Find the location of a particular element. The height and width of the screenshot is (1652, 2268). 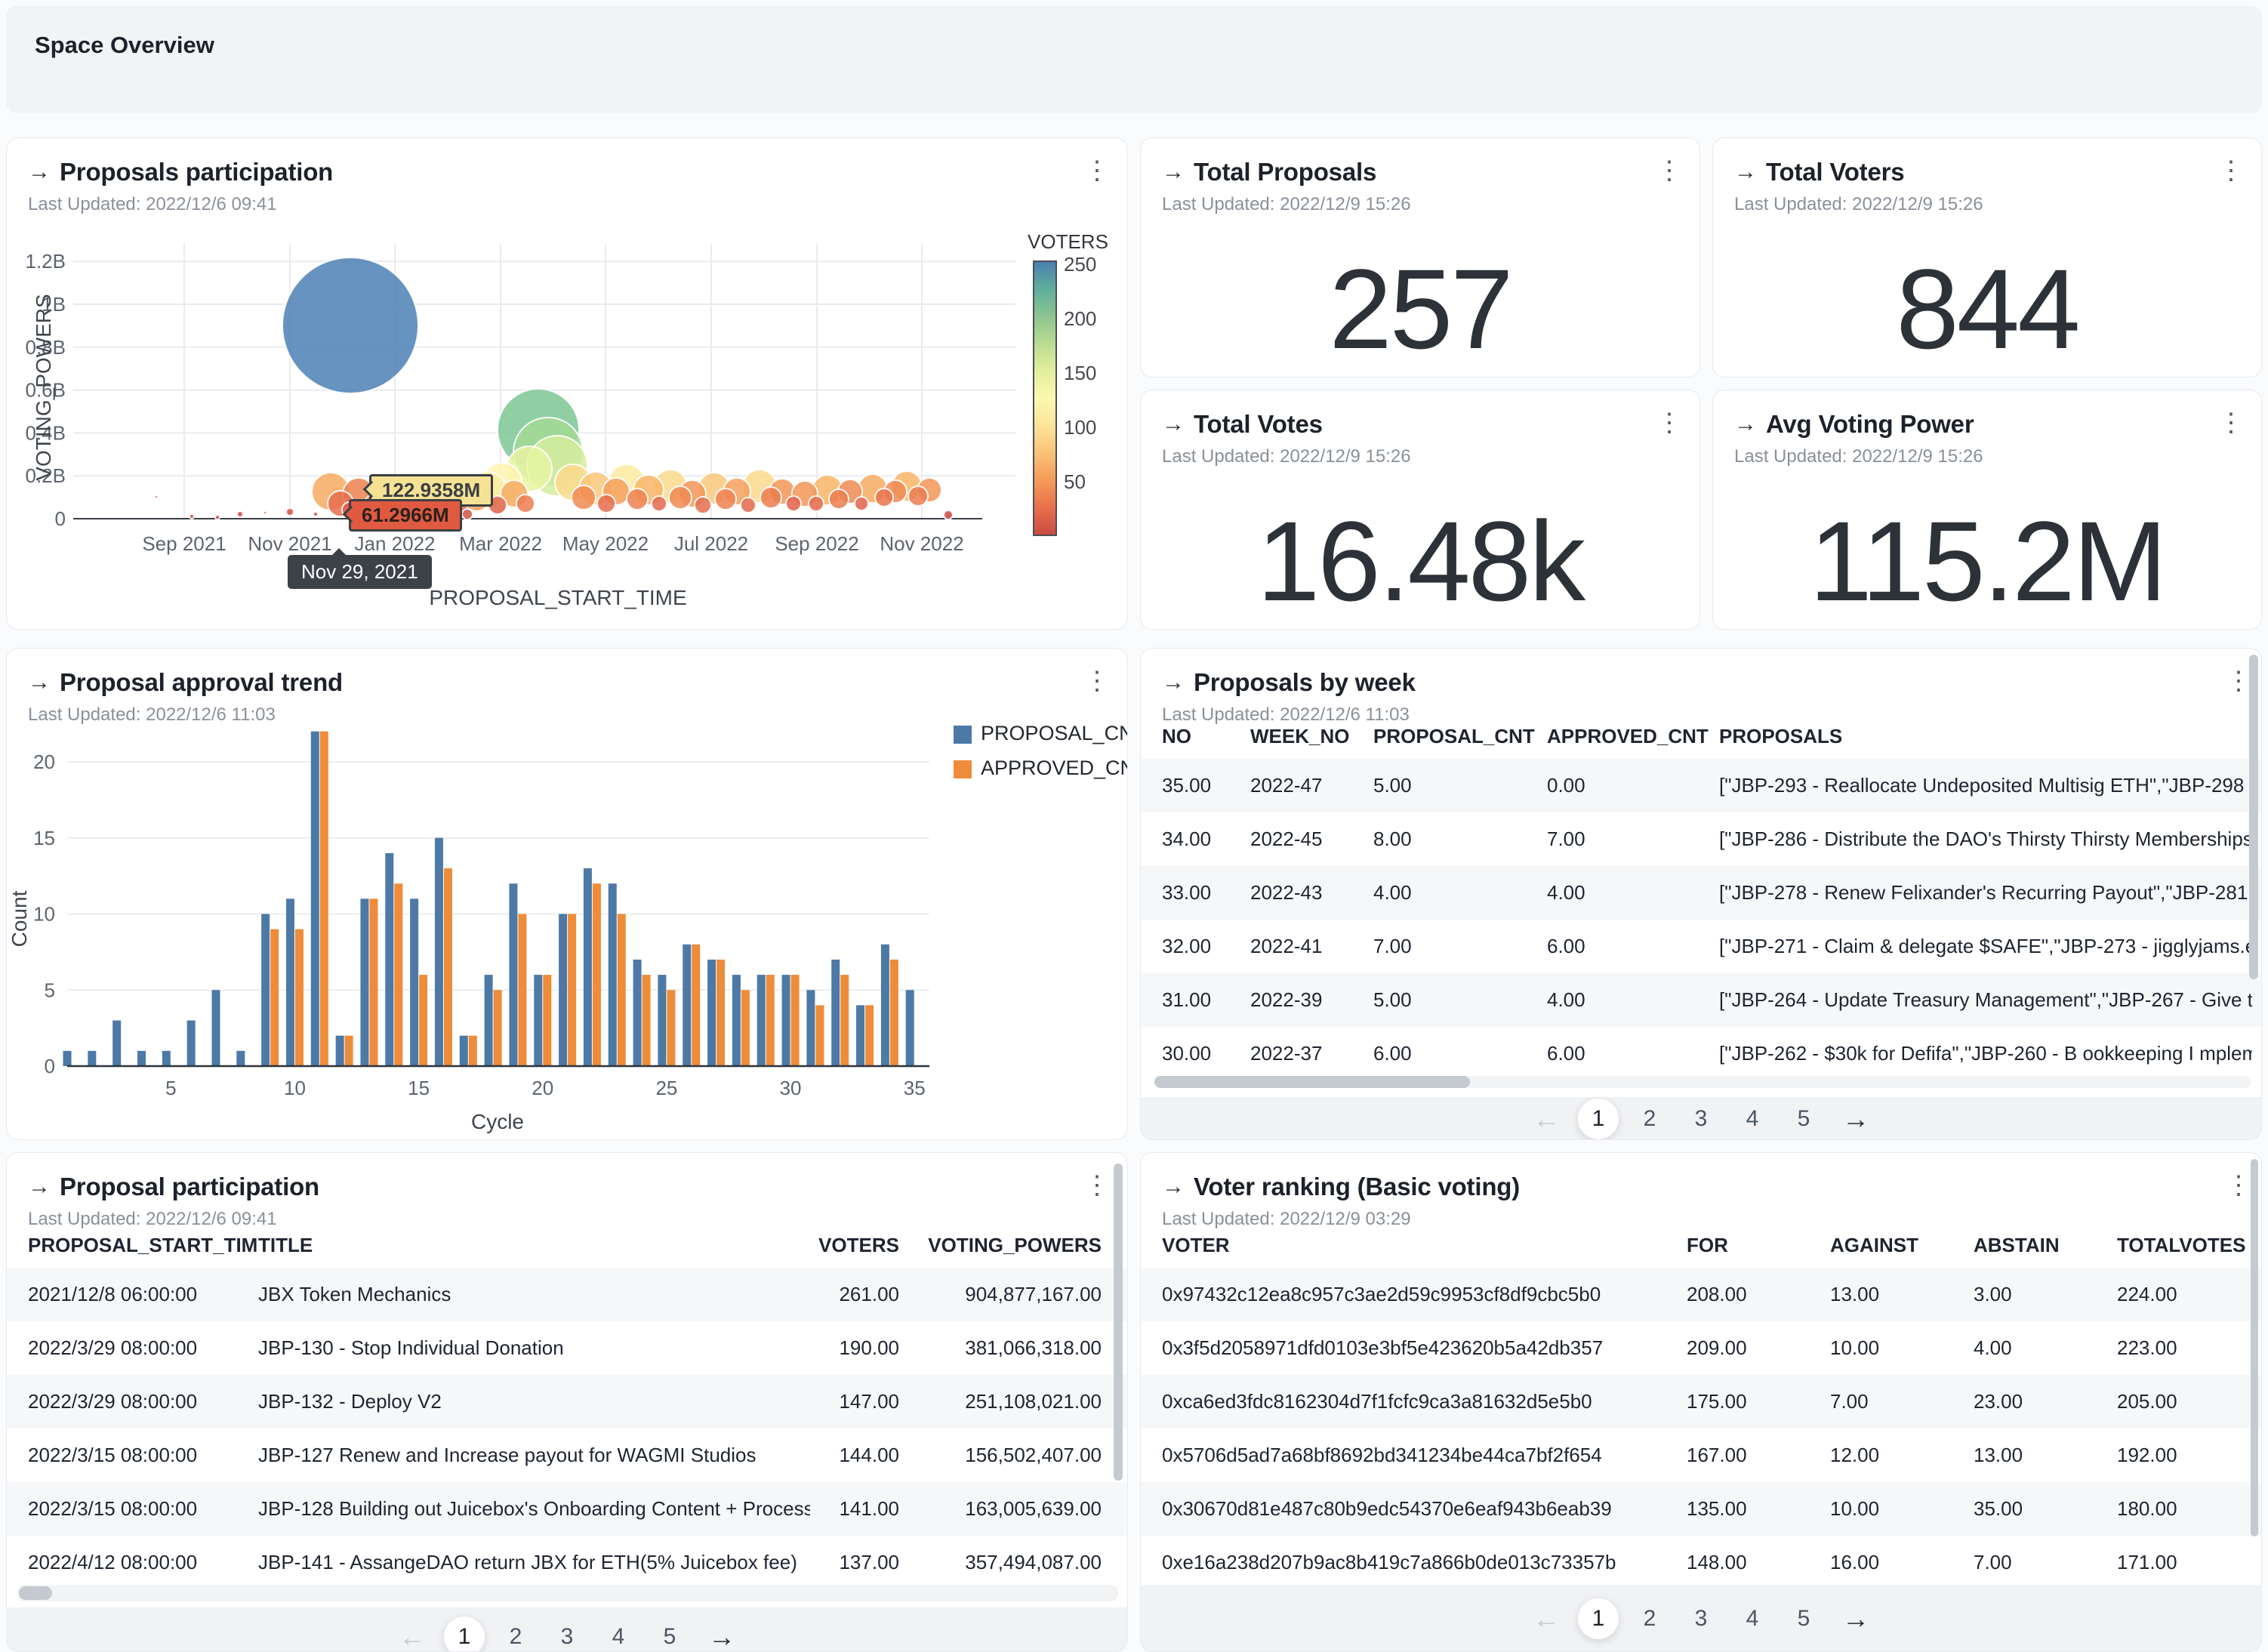

last-updated: Last Updated: 2022/12/6 09:41 is located at coordinates (152, 204).